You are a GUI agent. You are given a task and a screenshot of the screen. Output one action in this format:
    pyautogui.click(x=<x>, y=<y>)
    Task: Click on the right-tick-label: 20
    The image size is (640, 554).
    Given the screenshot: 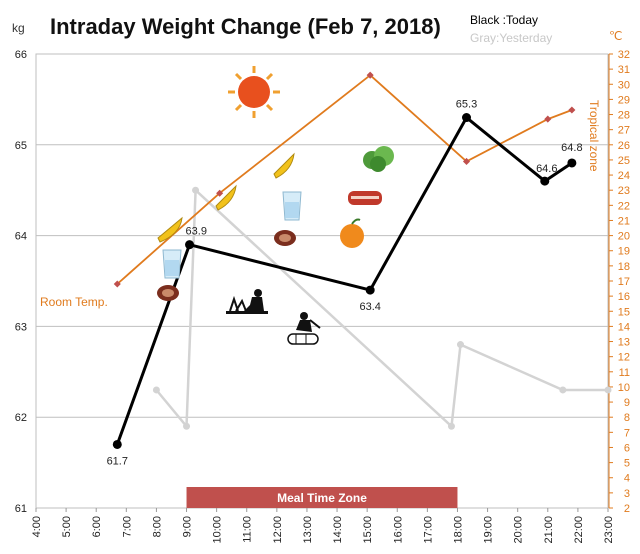 What is the action you would take?
    pyautogui.click(x=624, y=237)
    